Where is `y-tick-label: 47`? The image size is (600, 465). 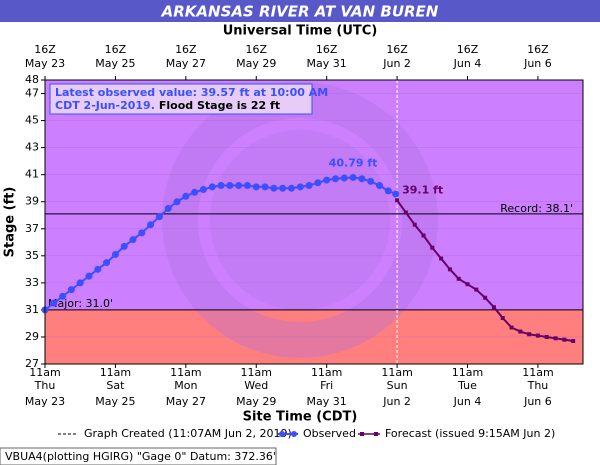 y-tick-label: 47 is located at coordinates (32, 93).